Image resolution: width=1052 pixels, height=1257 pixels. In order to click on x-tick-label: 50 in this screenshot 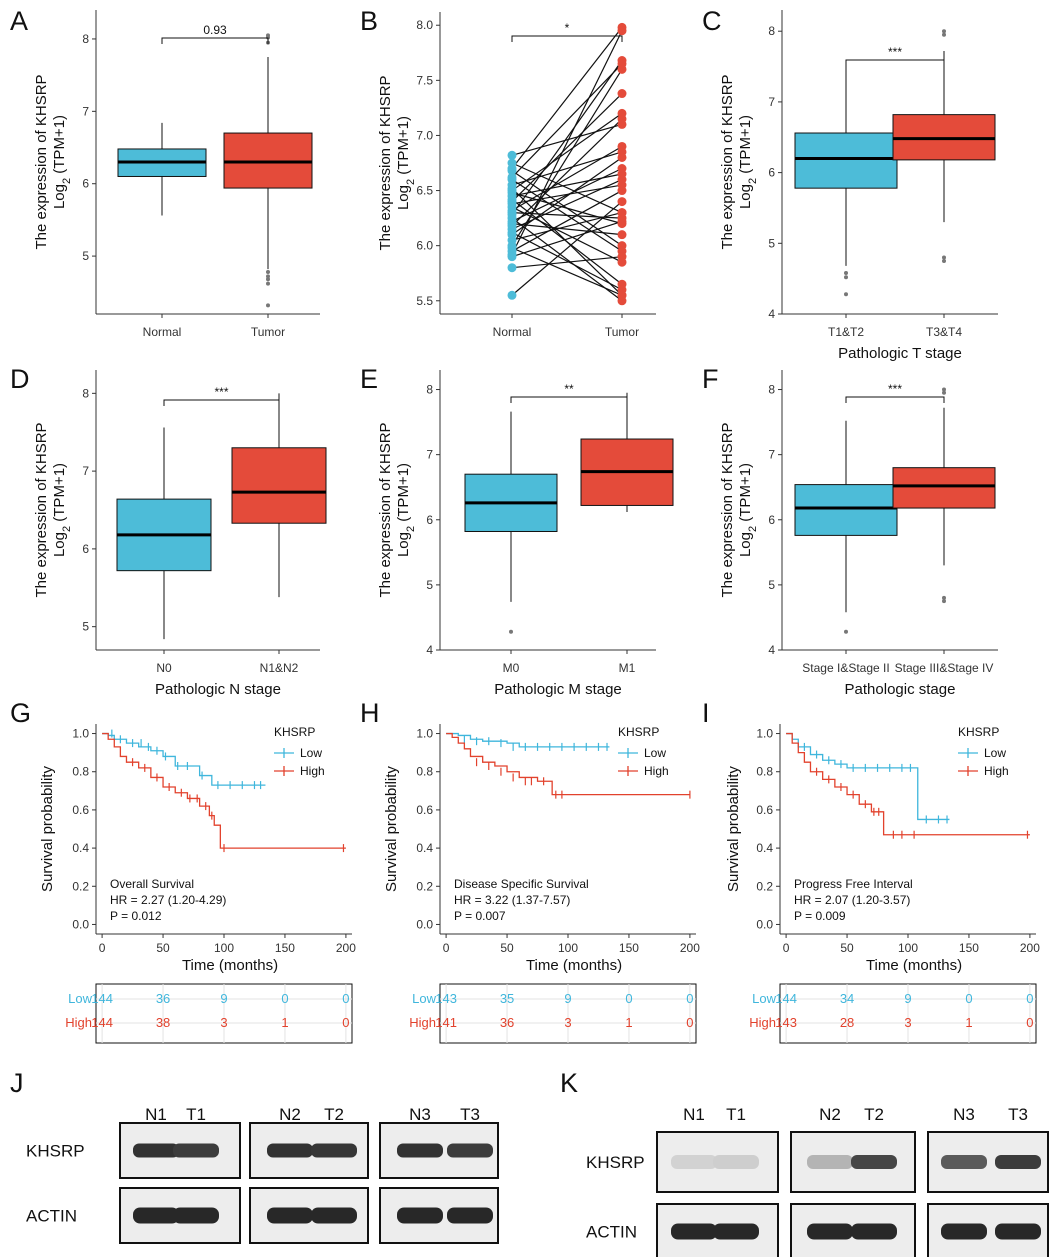, I will do `click(847, 948)`.